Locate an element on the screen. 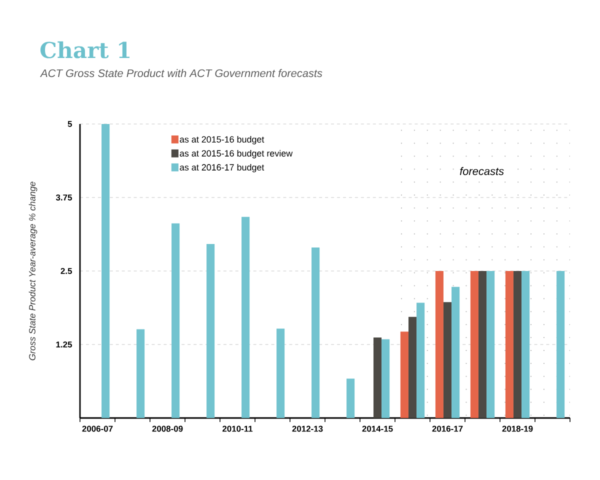 This screenshot has width=600, height=480. x-tick-label: 2008-09 is located at coordinates (167, 429).